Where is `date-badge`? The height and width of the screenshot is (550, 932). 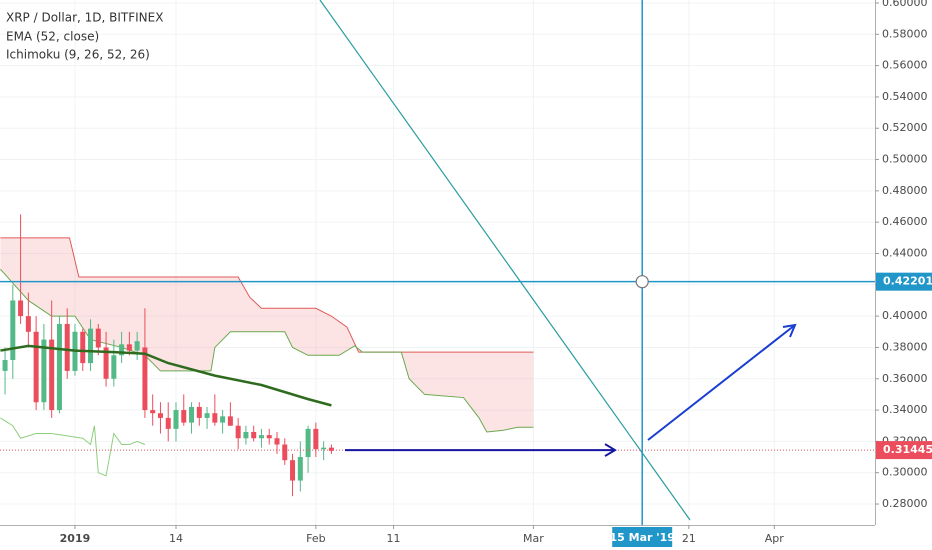
date-badge is located at coordinates (642, 537).